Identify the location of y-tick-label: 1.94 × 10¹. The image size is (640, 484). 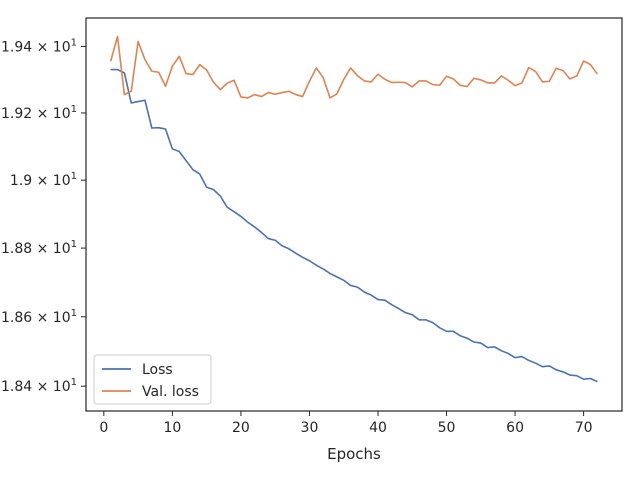
(39, 46).